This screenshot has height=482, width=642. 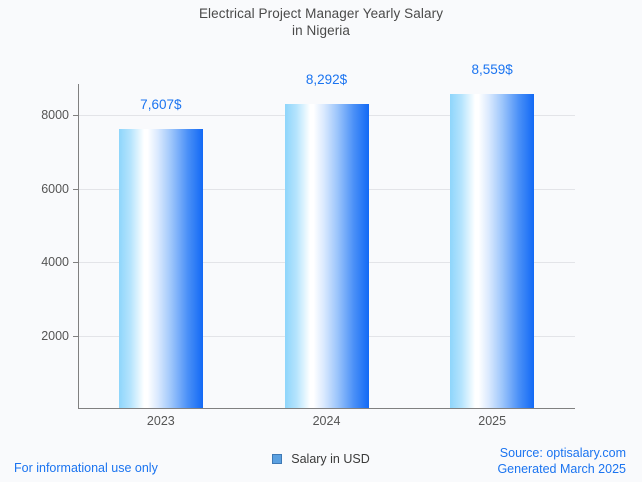 I want to click on footer-source: Source: optisalary.com, so click(x=562, y=453).